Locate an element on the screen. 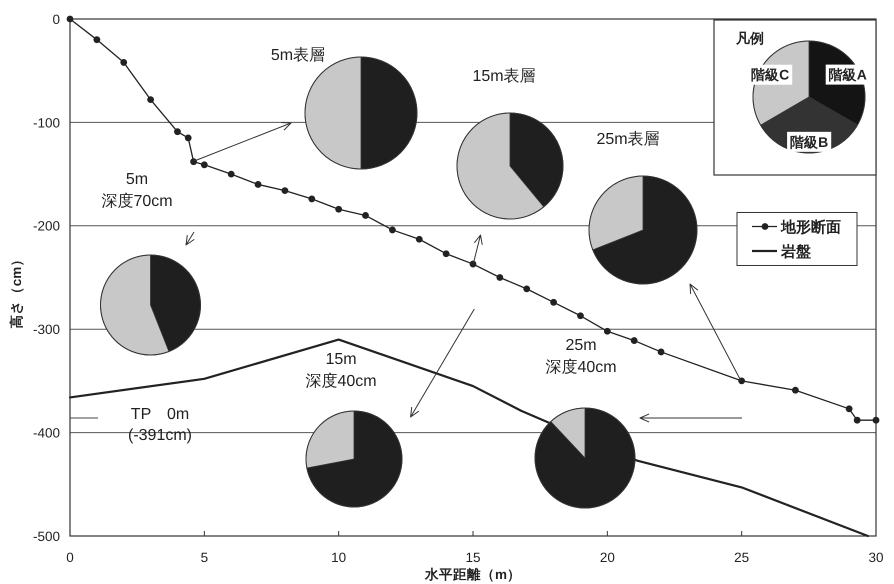 The image size is (894, 584). pie-title: 凡例 is located at coordinates (750, 38).